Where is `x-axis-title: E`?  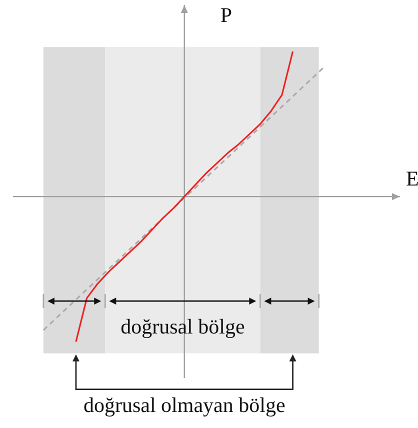 x-axis-title: E is located at coordinates (412, 178).